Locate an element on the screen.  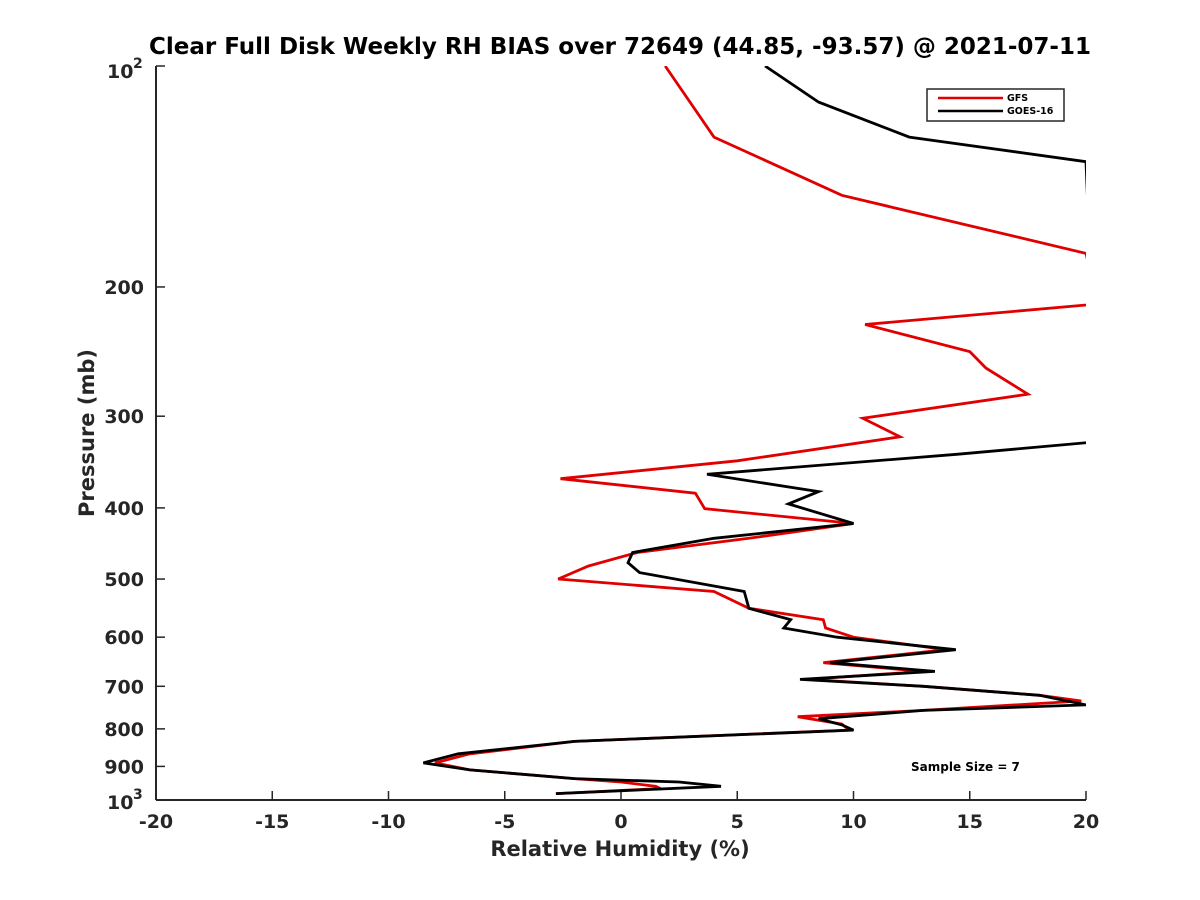
x-tick-label: 5 is located at coordinates (737, 822).